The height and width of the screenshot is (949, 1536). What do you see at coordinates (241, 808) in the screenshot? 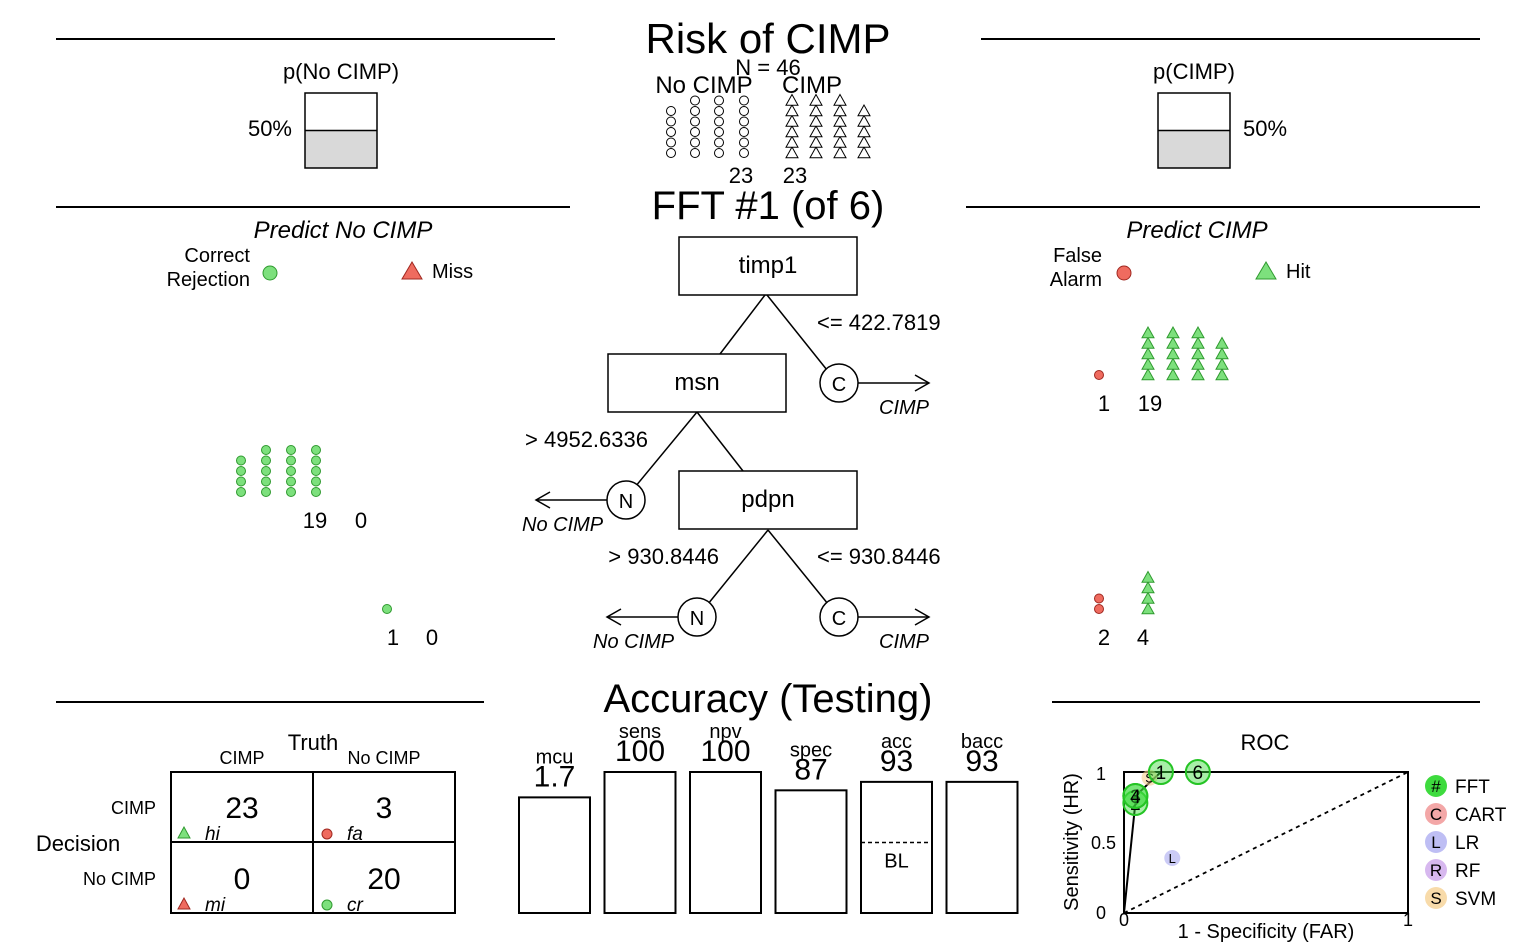
I see `cell-hi-value: 23` at bounding box center [241, 808].